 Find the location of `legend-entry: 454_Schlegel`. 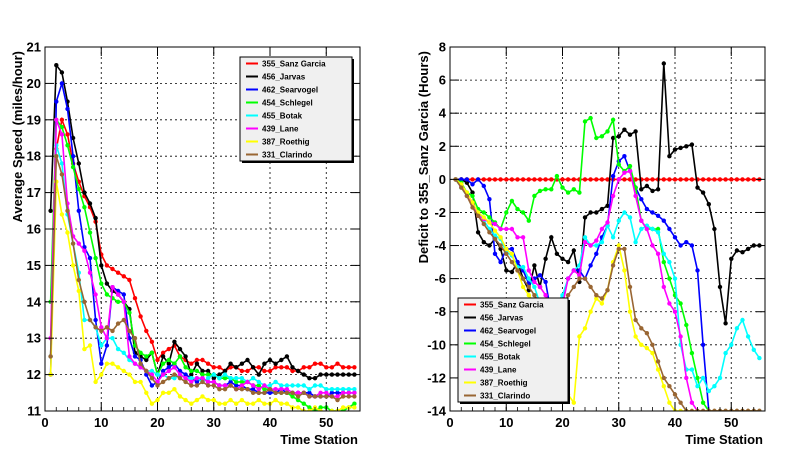

legend-entry: 454_Schlegel is located at coordinates (287, 103).